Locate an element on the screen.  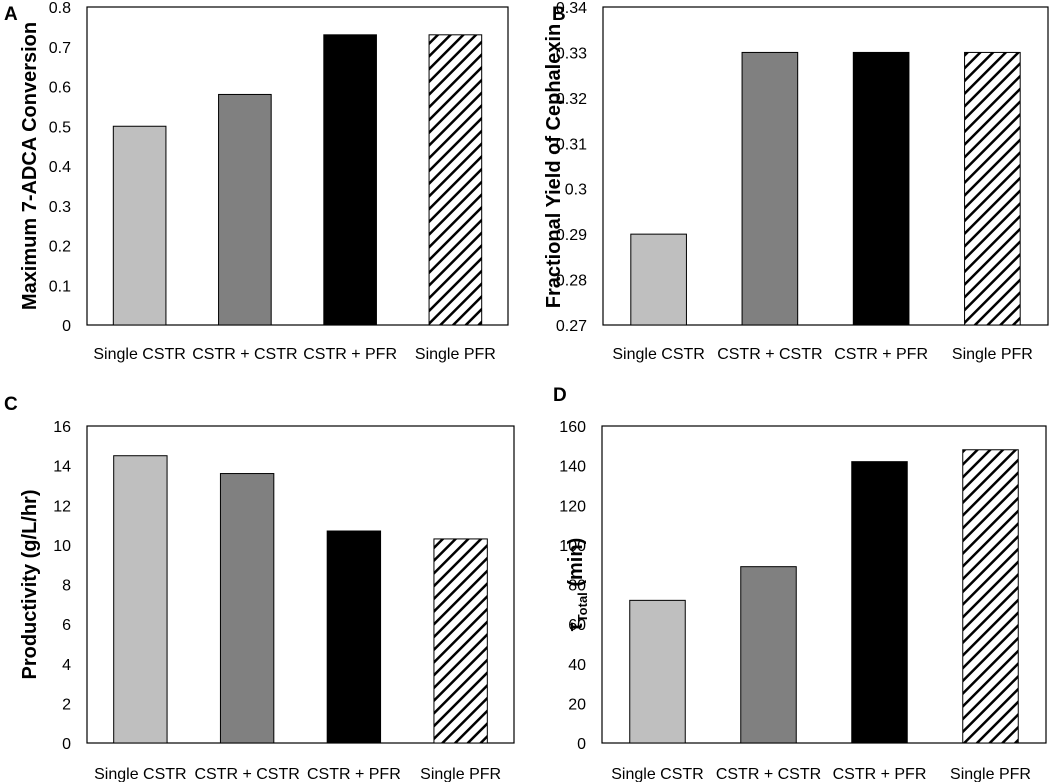
y-tick-label: 0.6 is located at coordinates (60, 88).